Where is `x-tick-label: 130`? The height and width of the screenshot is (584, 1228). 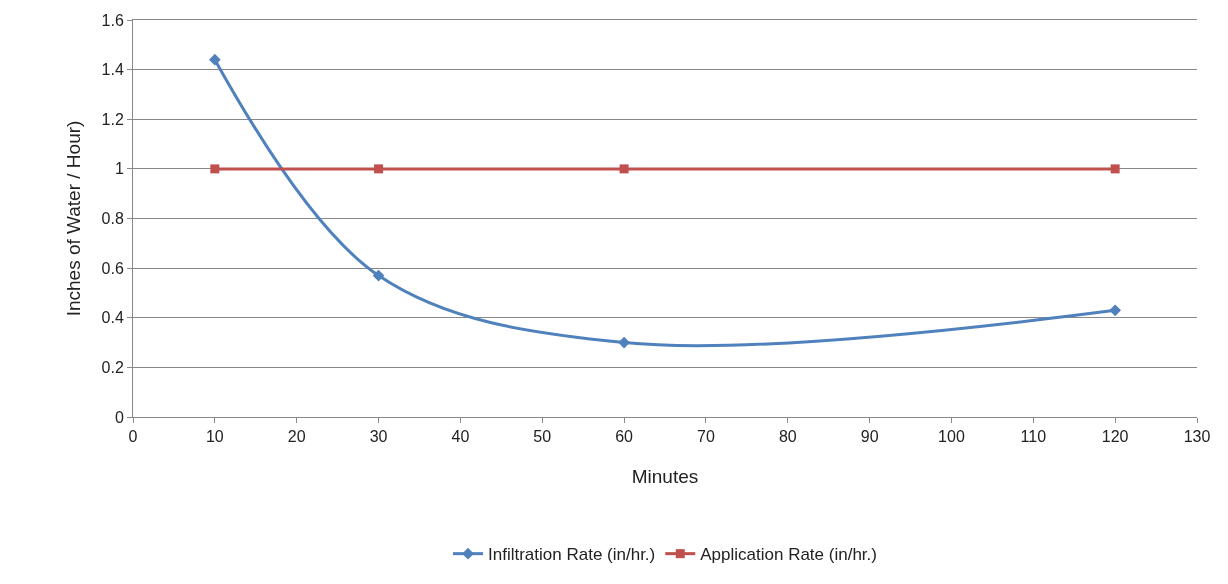 x-tick-label: 130 is located at coordinates (1197, 437).